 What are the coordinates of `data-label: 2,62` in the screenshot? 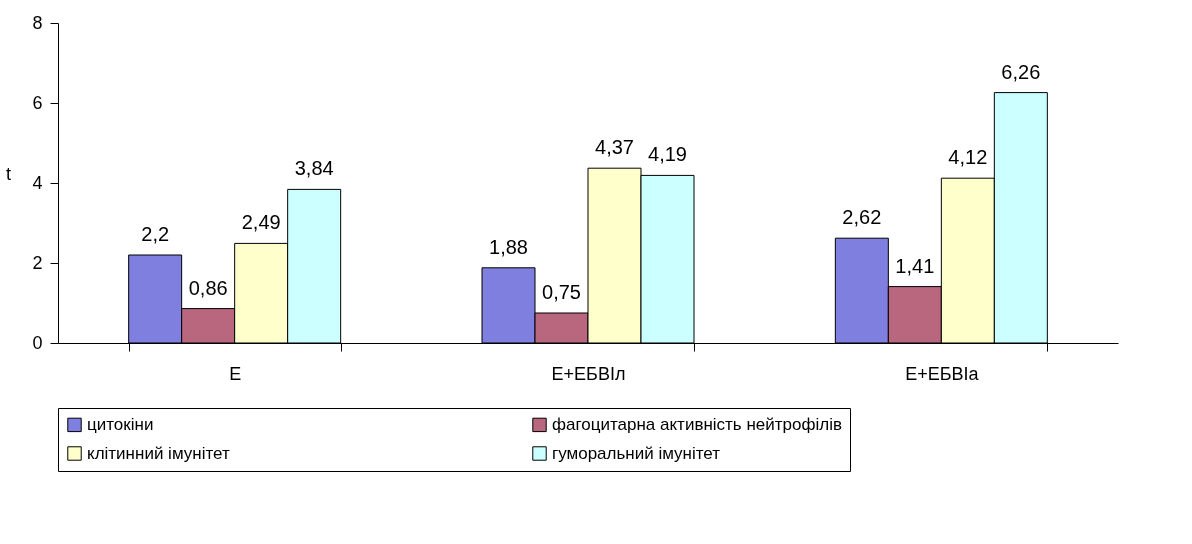 It's located at (862, 217).